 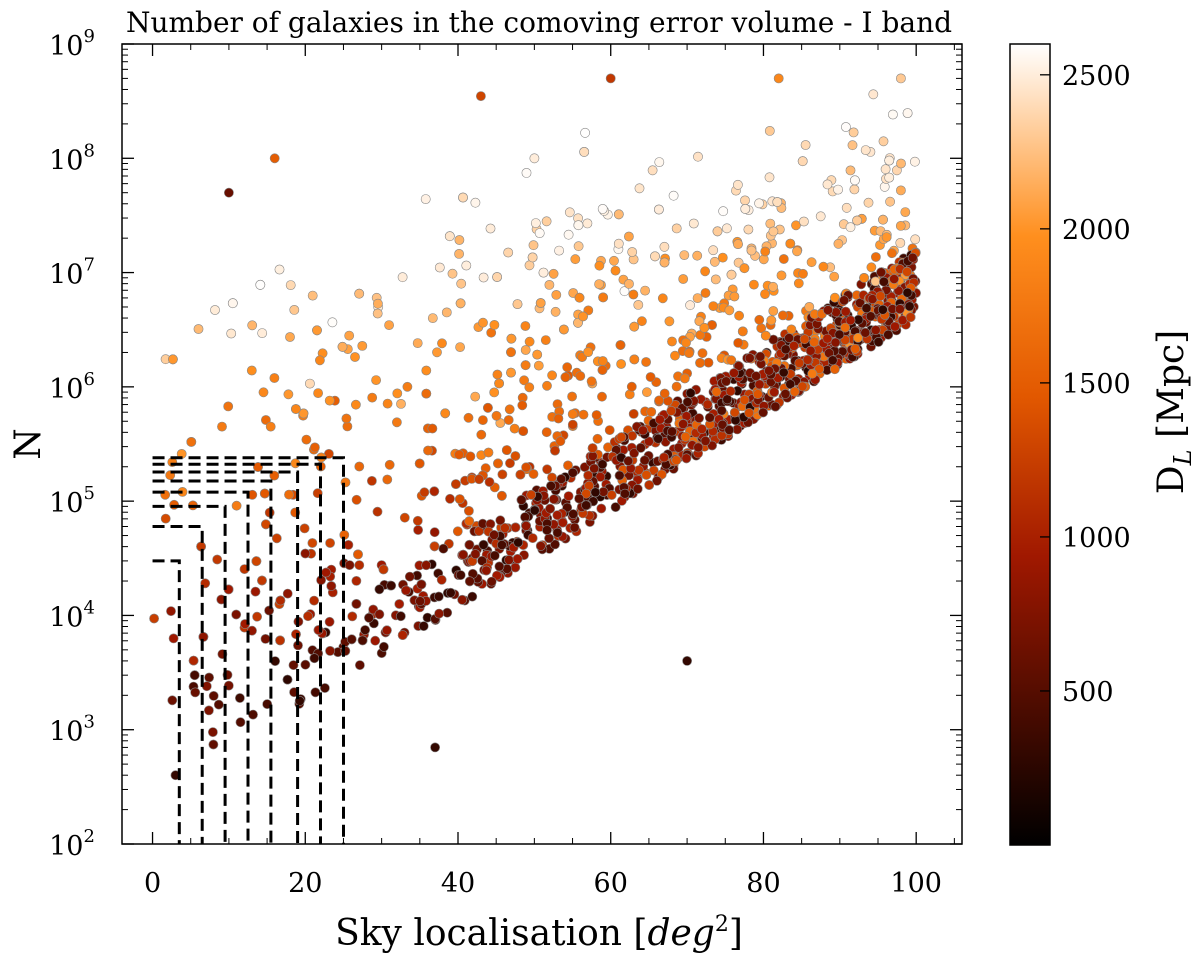 I want to click on x-tick-label: 40, so click(x=458, y=883).